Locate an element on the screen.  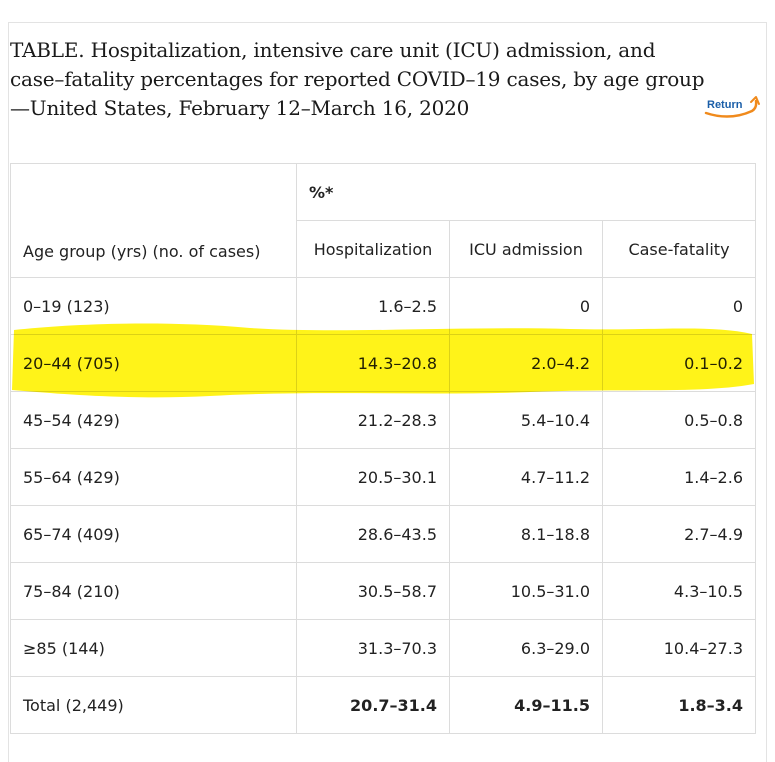
table-row: ≥85 (144) 31.3–70.3 6.3–29.0 10.4–27.3 is located at coordinates (383, 648).